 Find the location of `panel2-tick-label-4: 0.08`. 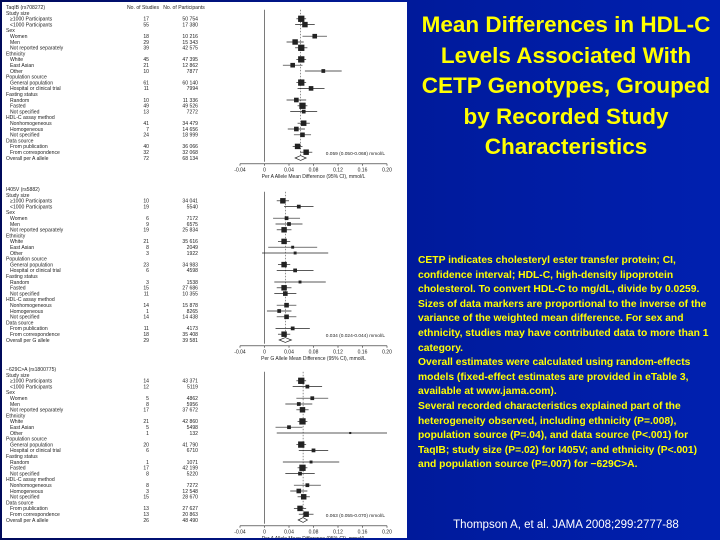

panel2-tick-label-4: 0.08 is located at coordinates (314, 352).